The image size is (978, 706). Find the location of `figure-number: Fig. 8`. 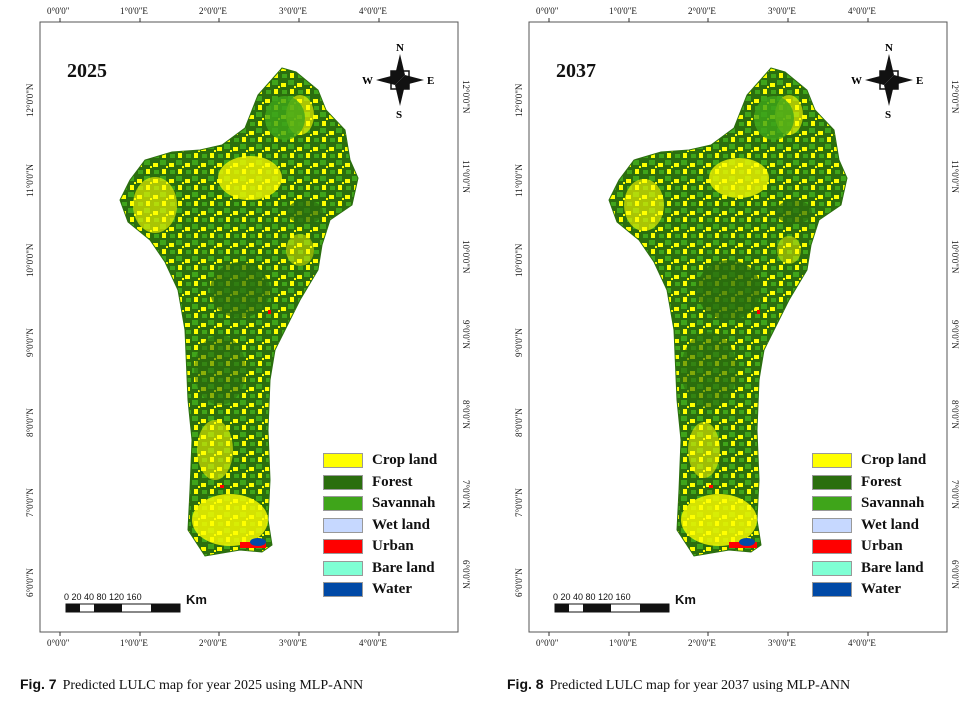

figure-number: Fig. 8 is located at coordinates (525, 684).